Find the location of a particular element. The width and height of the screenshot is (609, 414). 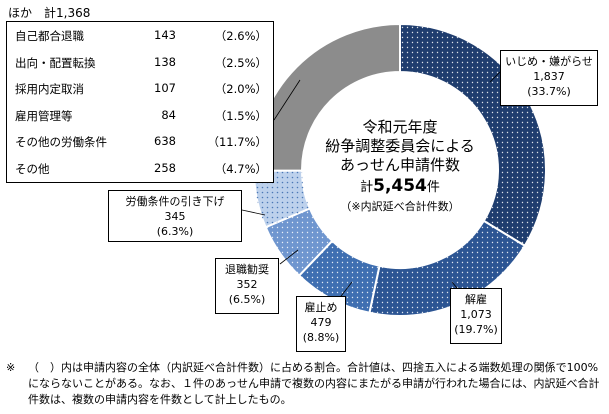

others-item-pct: （2.6%） is located at coordinates (240, 36).